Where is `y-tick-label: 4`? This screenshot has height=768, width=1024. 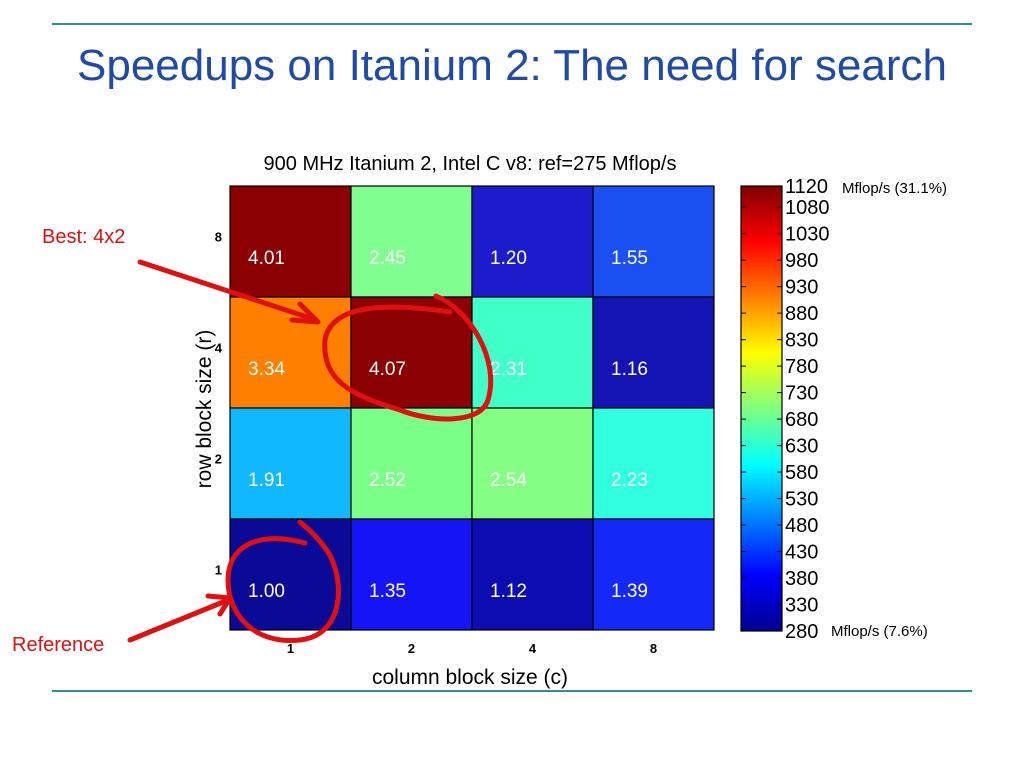
y-tick-label: 4 is located at coordinates (219, 348).